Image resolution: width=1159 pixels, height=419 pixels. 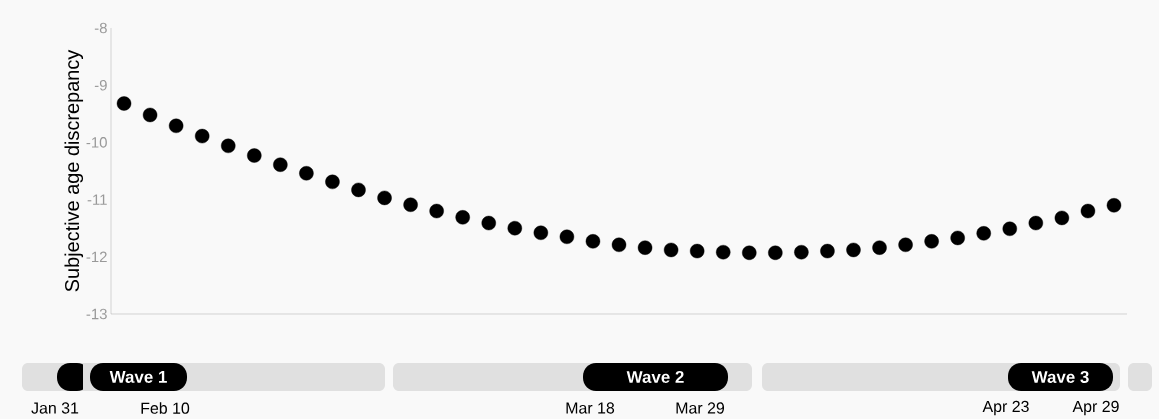 What do you see at coordinates (97, 199) in the screenshot?
I see `y-tick-label: -11` at bounding box center [97, 199].